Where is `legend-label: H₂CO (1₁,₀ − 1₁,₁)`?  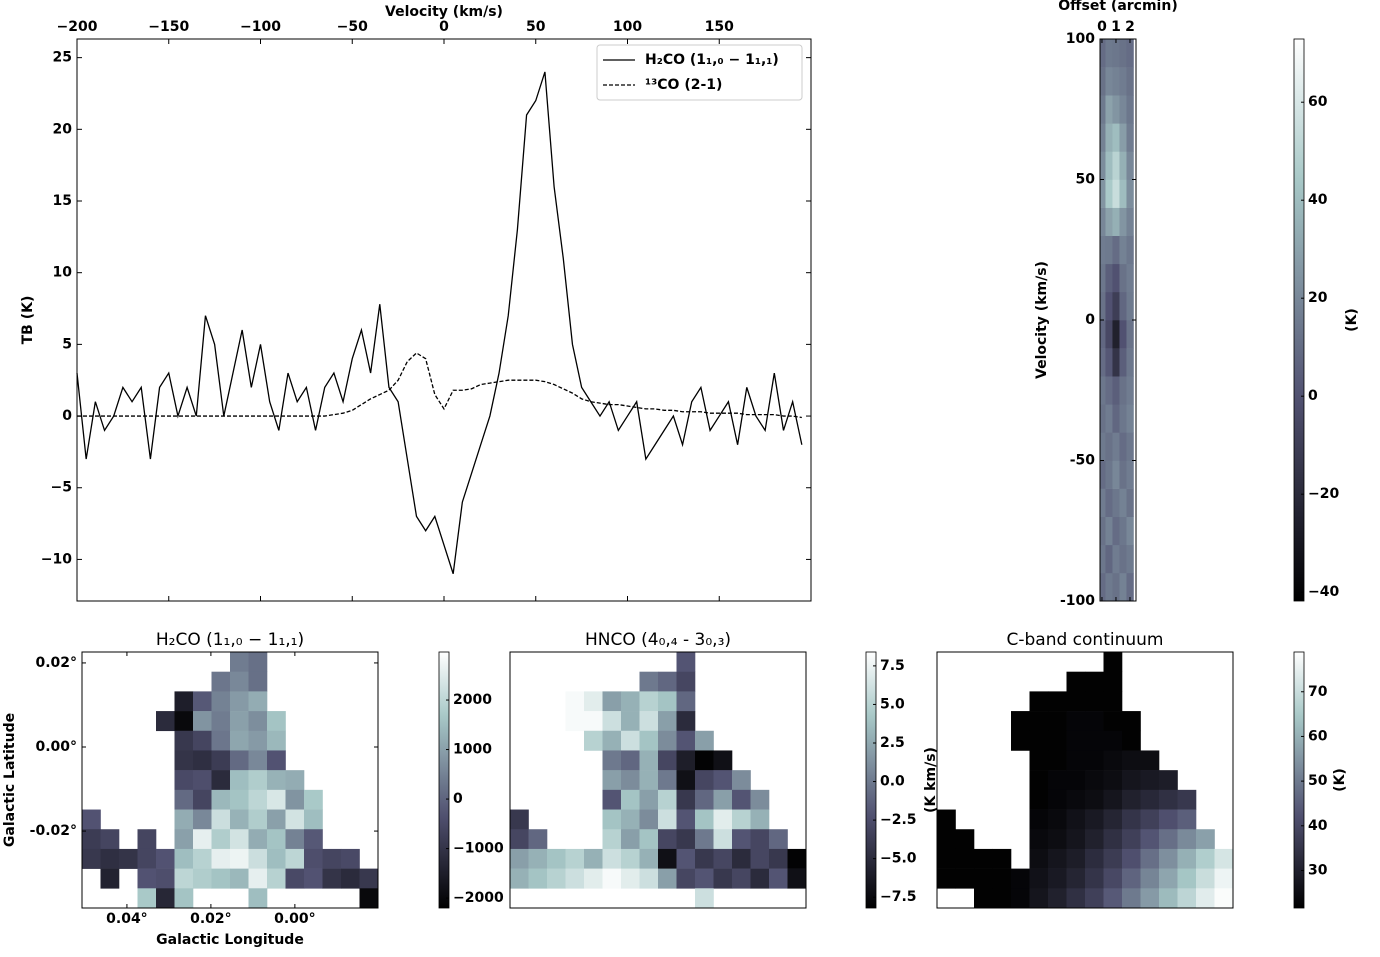
legend-label: H₂CO (1₁,₀ − 1₁,₁) is located at coordinates (712, 60).